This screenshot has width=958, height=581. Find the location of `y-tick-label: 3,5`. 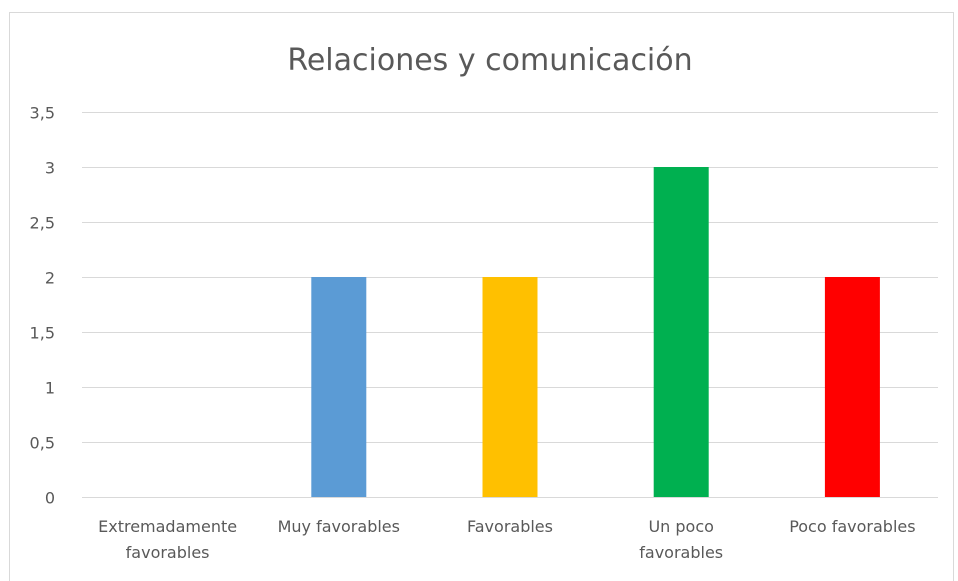

y-tick-label: 3,5 is located at coordinates (42, 113).